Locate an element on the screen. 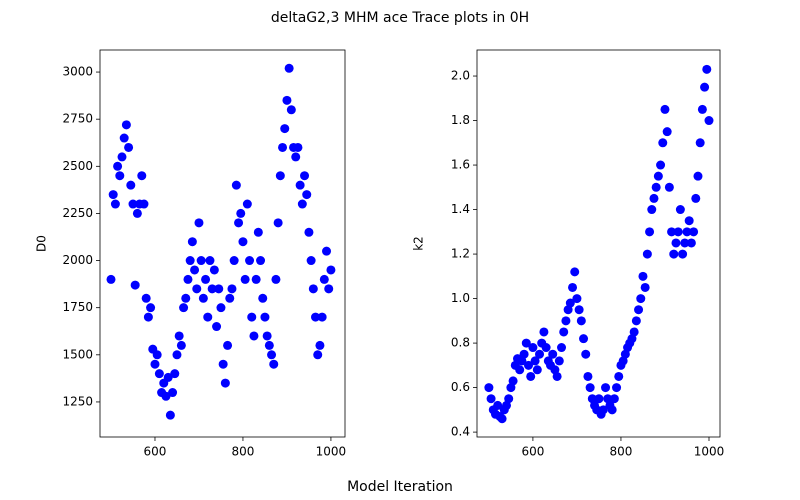 The width and height of the screenshot is (800, 500). y-tick-label: 1.8 is located at coordinates (460, 120).